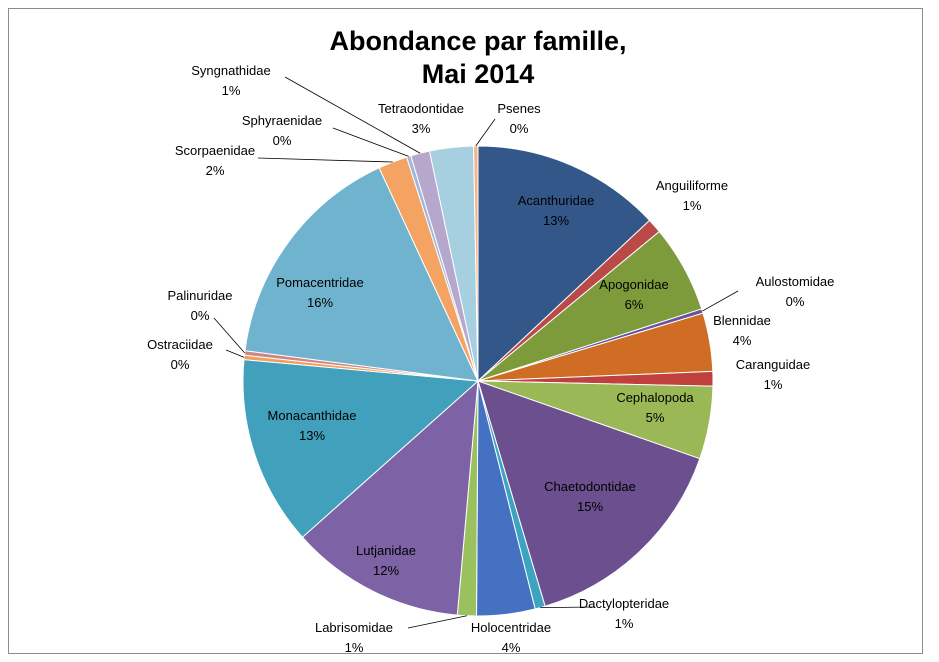  What do you see at coordinates (421, 128) in the screenshot?
I see `slice-percent-tetraodontidae: 3%` at bounding box center [421, 128].